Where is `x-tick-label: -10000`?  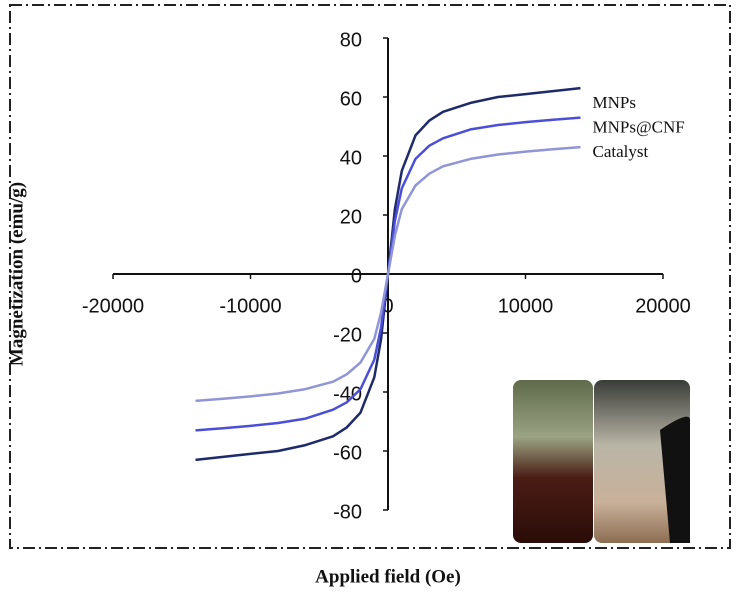
x-tick-label: -10000 is located at coordinates (250, 306).